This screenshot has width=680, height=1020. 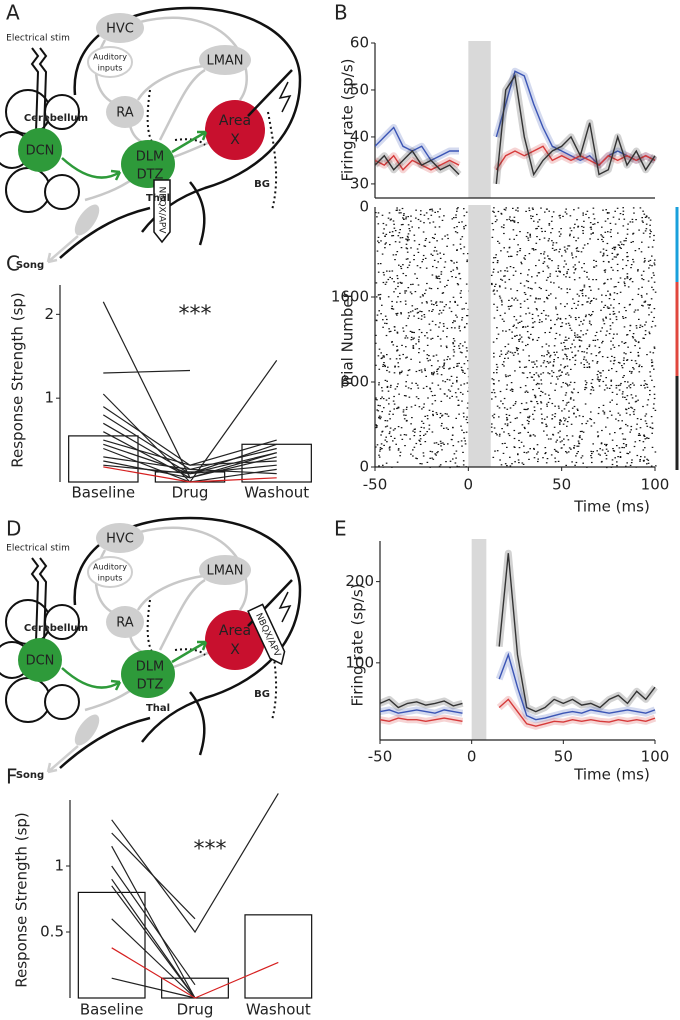 What do you see at coordinates (270, 93) in the screenshot?
I see `diagram-shape` at bounding box center [270, 93].